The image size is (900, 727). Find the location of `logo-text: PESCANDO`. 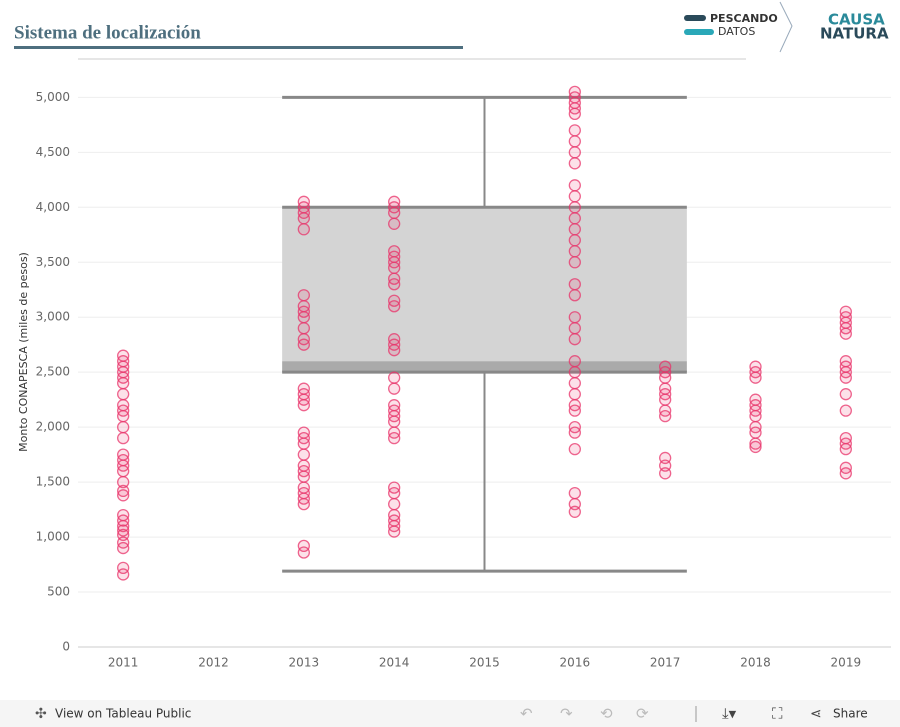

logo-text: PESCANDO is located at coordinates (744, 18).